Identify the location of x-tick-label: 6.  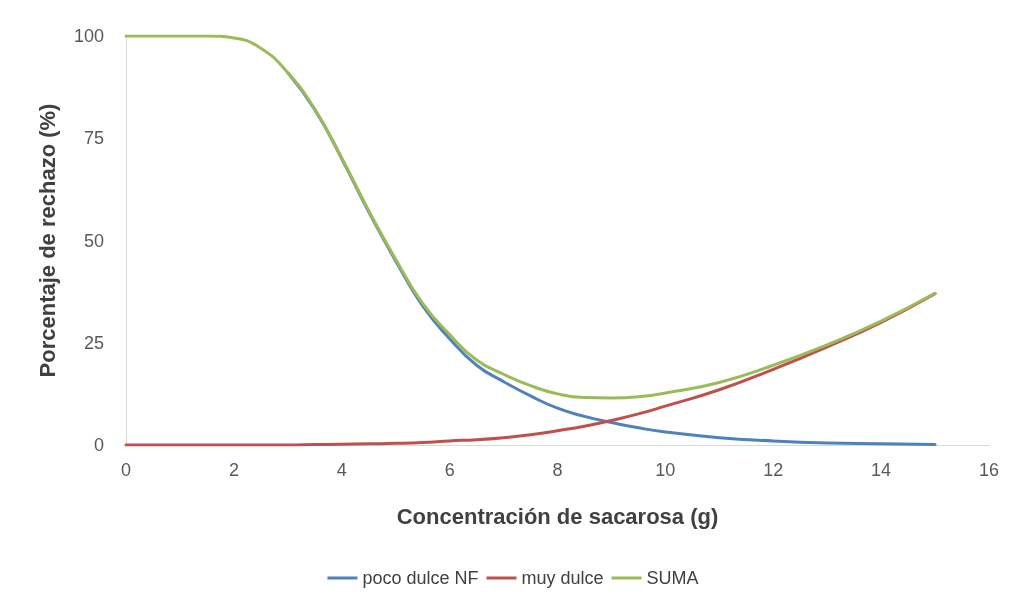
(449, 470).